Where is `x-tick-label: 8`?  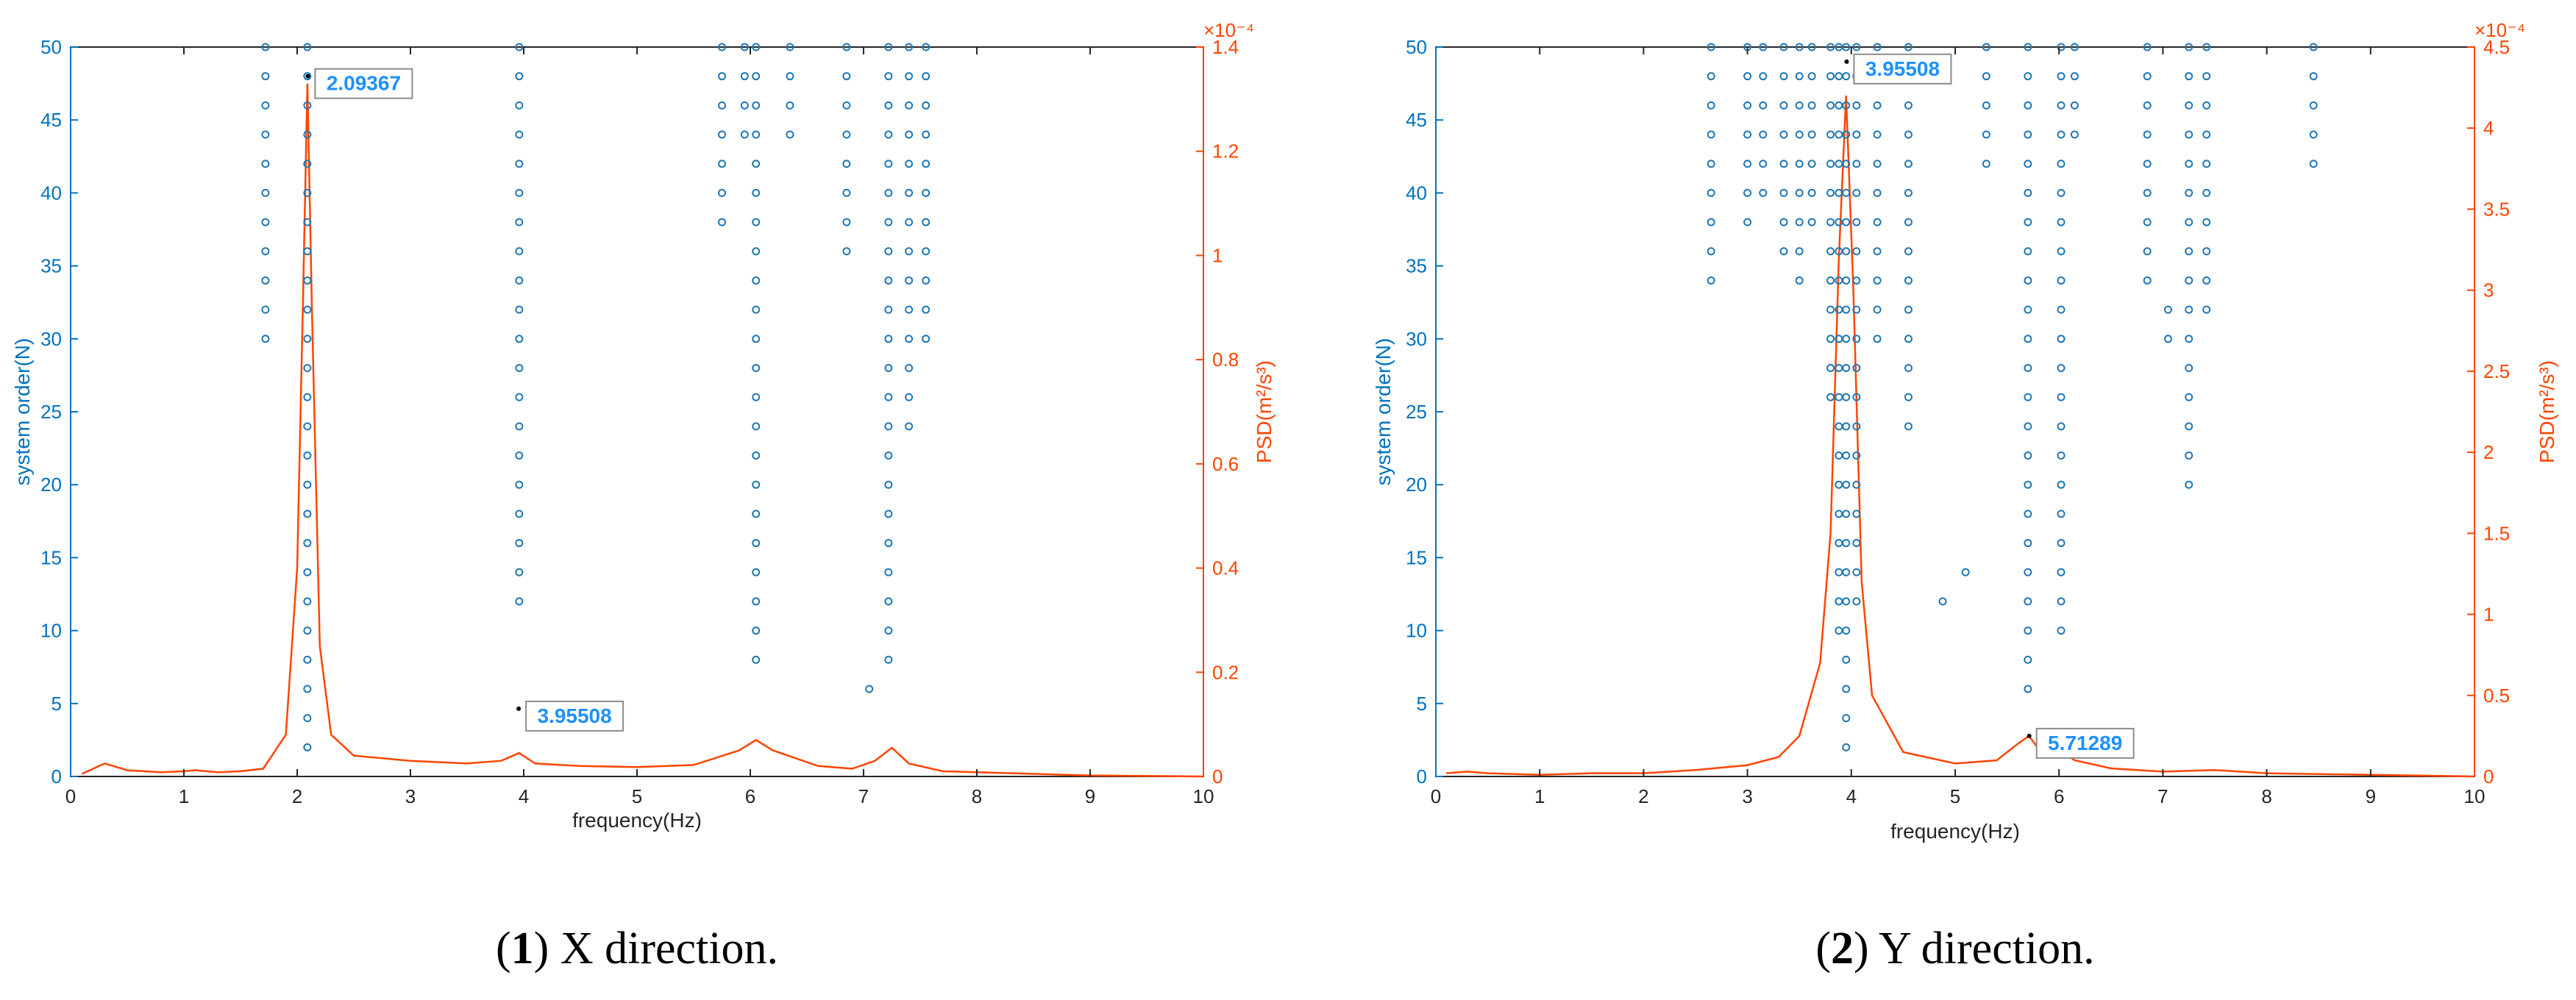 x-tick-label: 8 is located at coordinates (977, 796).